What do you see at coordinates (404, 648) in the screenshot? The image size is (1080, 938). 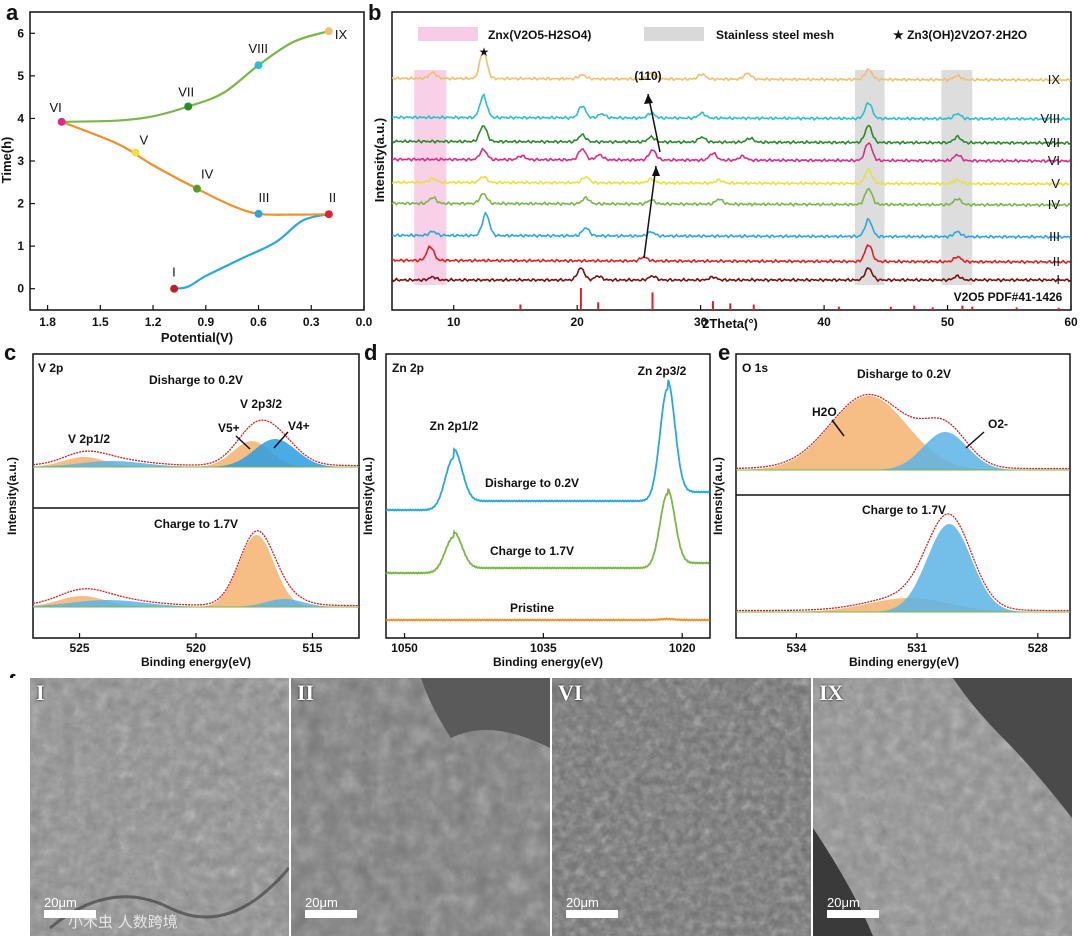 I see `d-xtick-label: 1050` at bounding box center [404, 648].